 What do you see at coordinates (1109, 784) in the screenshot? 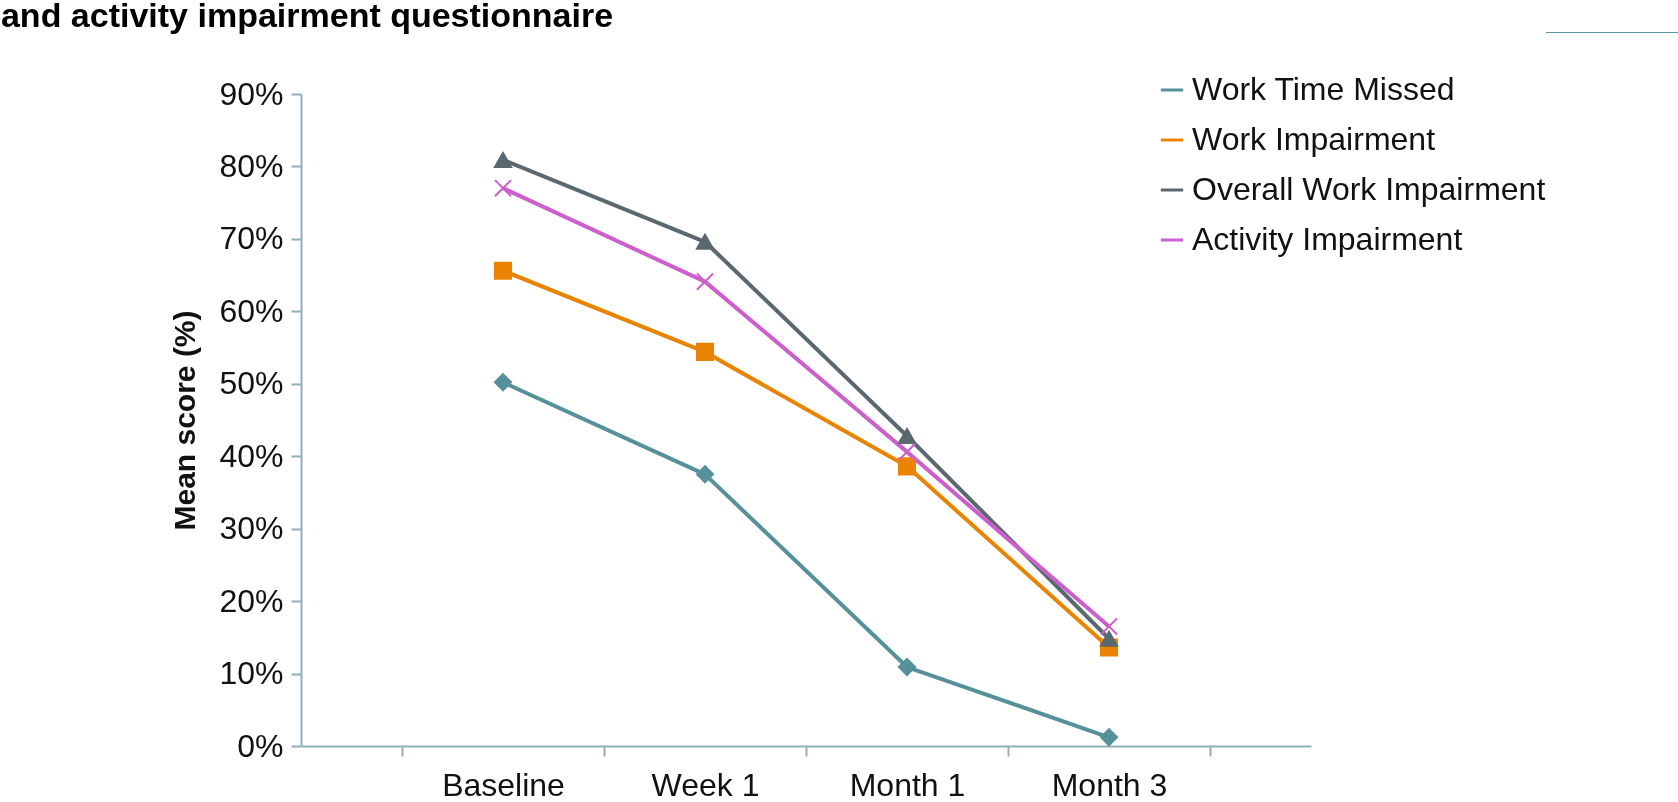
I see `x-tick-label: Month 3` at bounding box center [1109, 784].